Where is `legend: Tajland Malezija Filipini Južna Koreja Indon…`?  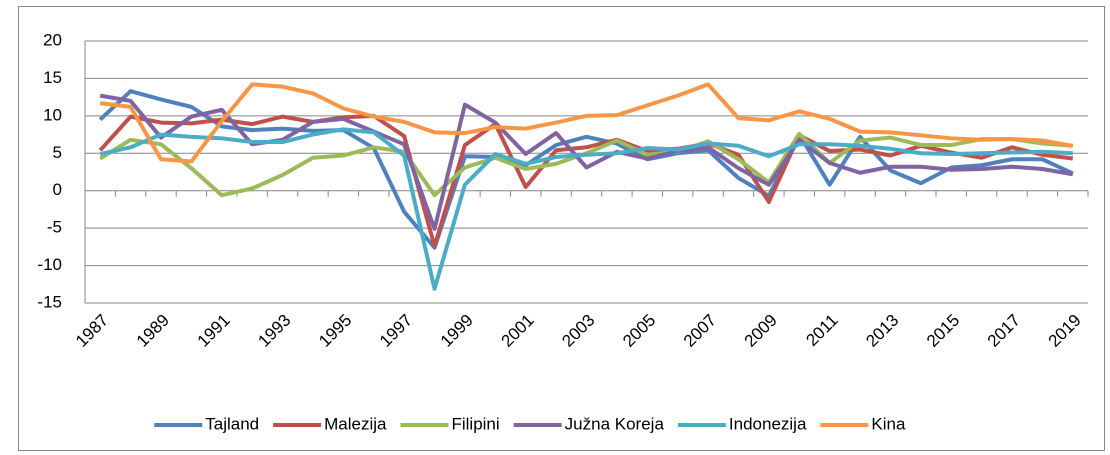 legend: Tajland Malezija Filipini Južna Koreja Indon… is located at coordinates (530, 423).